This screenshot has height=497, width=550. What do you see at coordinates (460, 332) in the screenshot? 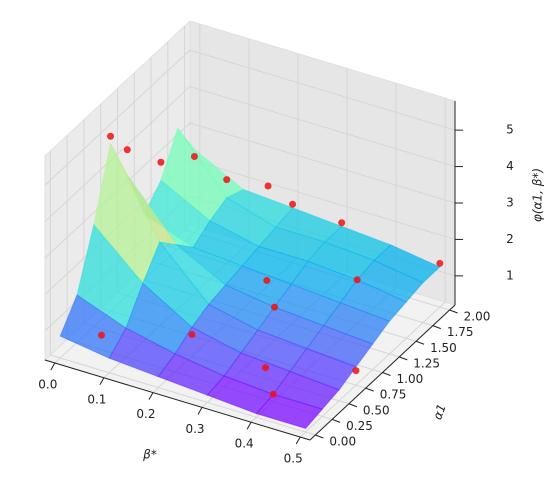
I see `y-tick-label: 1.75` at bounding box center [460, 332].